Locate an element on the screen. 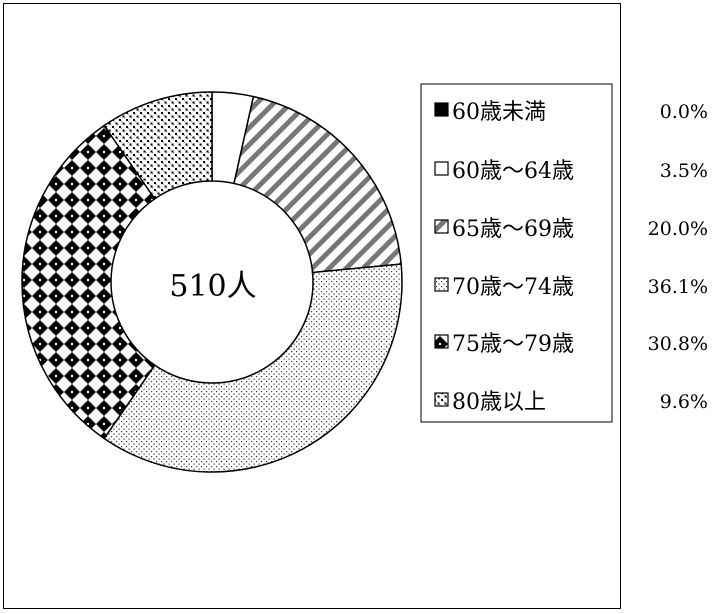  value-label: 3.5% is located at coordinates (684, 171).